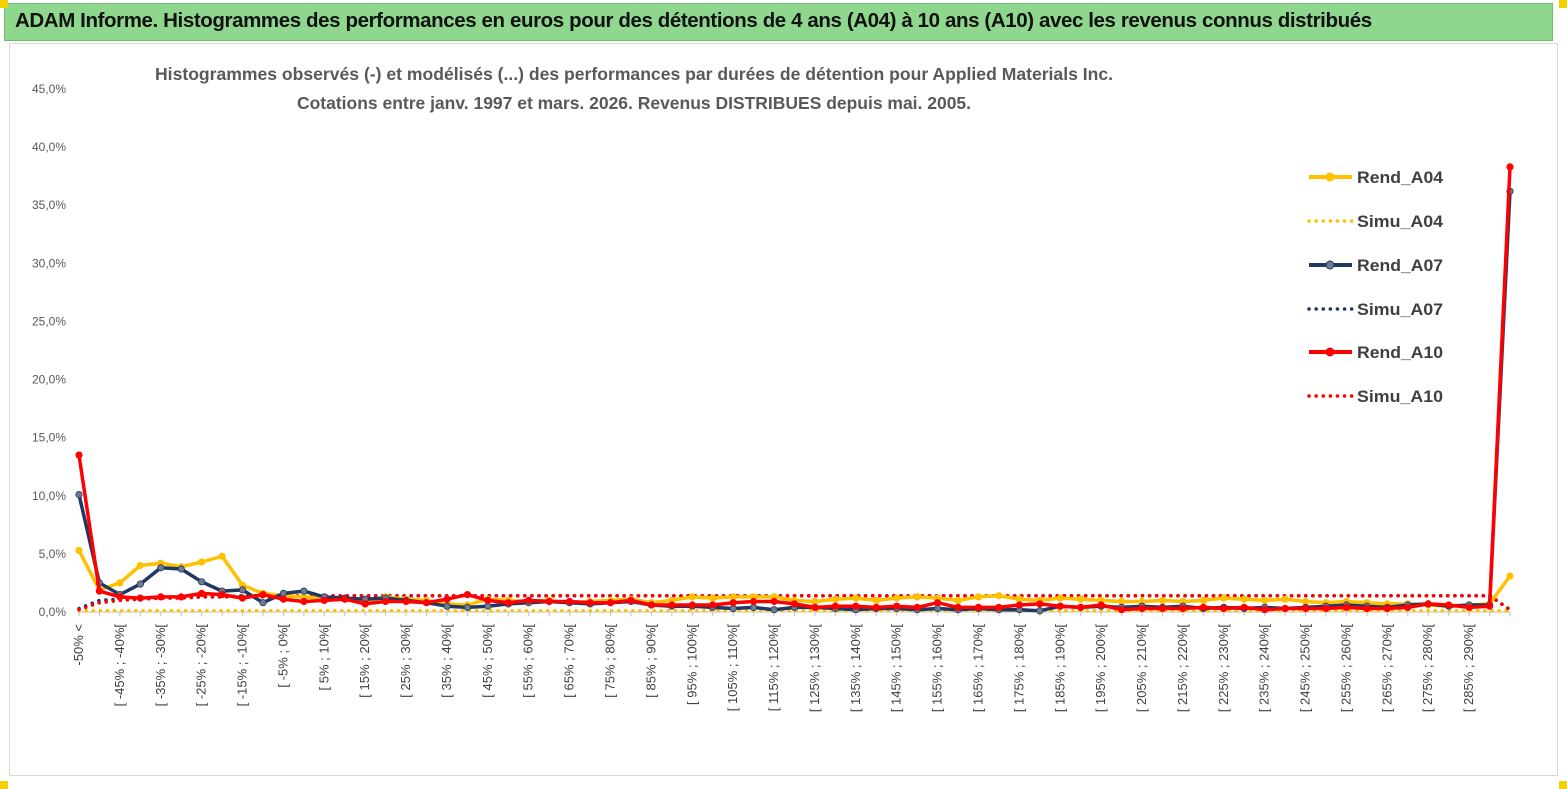  What do you see at coordinates (1468, 668) in the screenshot?
I see `x-tick-label: [ 285% ; 290%[` at bounding box center [1468, 668].